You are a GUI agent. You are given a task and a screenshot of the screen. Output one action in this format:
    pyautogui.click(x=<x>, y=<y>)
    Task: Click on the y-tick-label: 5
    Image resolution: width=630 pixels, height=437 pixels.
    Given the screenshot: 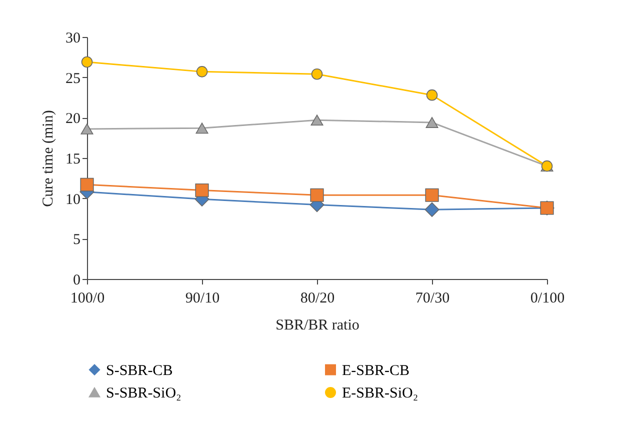 What is the action you would take?
    pyautogui.click(x=76, y=240)
    